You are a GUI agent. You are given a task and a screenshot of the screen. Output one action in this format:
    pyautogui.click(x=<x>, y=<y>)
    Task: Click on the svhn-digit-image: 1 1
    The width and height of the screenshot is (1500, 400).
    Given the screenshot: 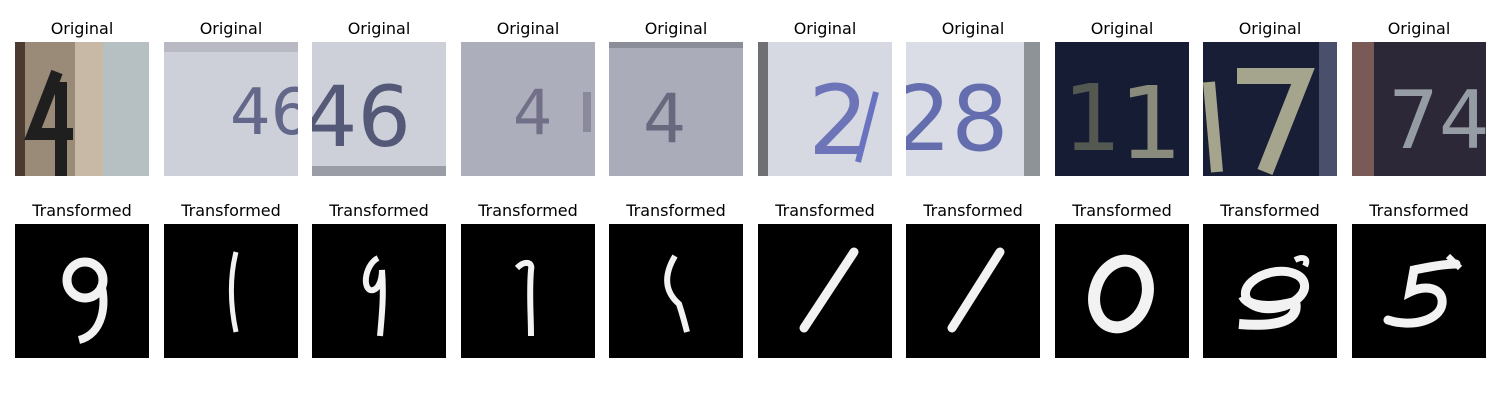 What is the action you would take?
    pyautogui.click(x=1122, y=109)
    